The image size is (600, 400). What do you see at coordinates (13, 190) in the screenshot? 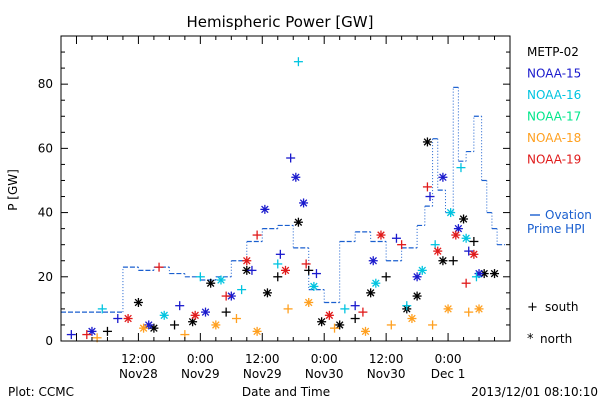
I see `y-axis-label: P [GW]` at bounding box center [13, 190].